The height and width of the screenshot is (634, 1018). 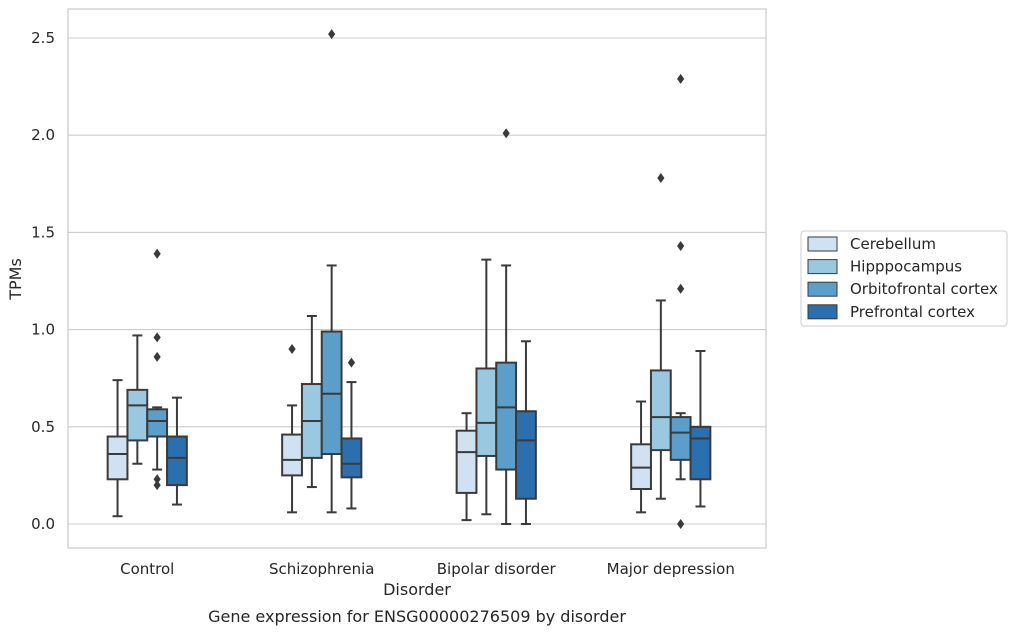 What do you see at coordinates (43, 135) in the screenshot?
I see `y-tick-label: 2.0` at bounding box center [43, 135].